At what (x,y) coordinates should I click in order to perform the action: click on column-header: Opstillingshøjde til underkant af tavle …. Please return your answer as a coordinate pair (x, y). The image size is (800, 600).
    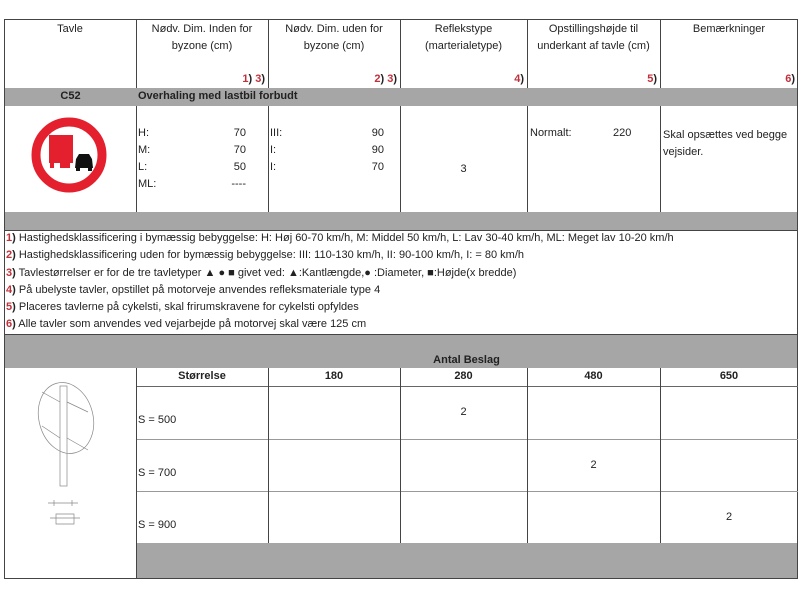
    Looking at the image, I should click on (593, 37).